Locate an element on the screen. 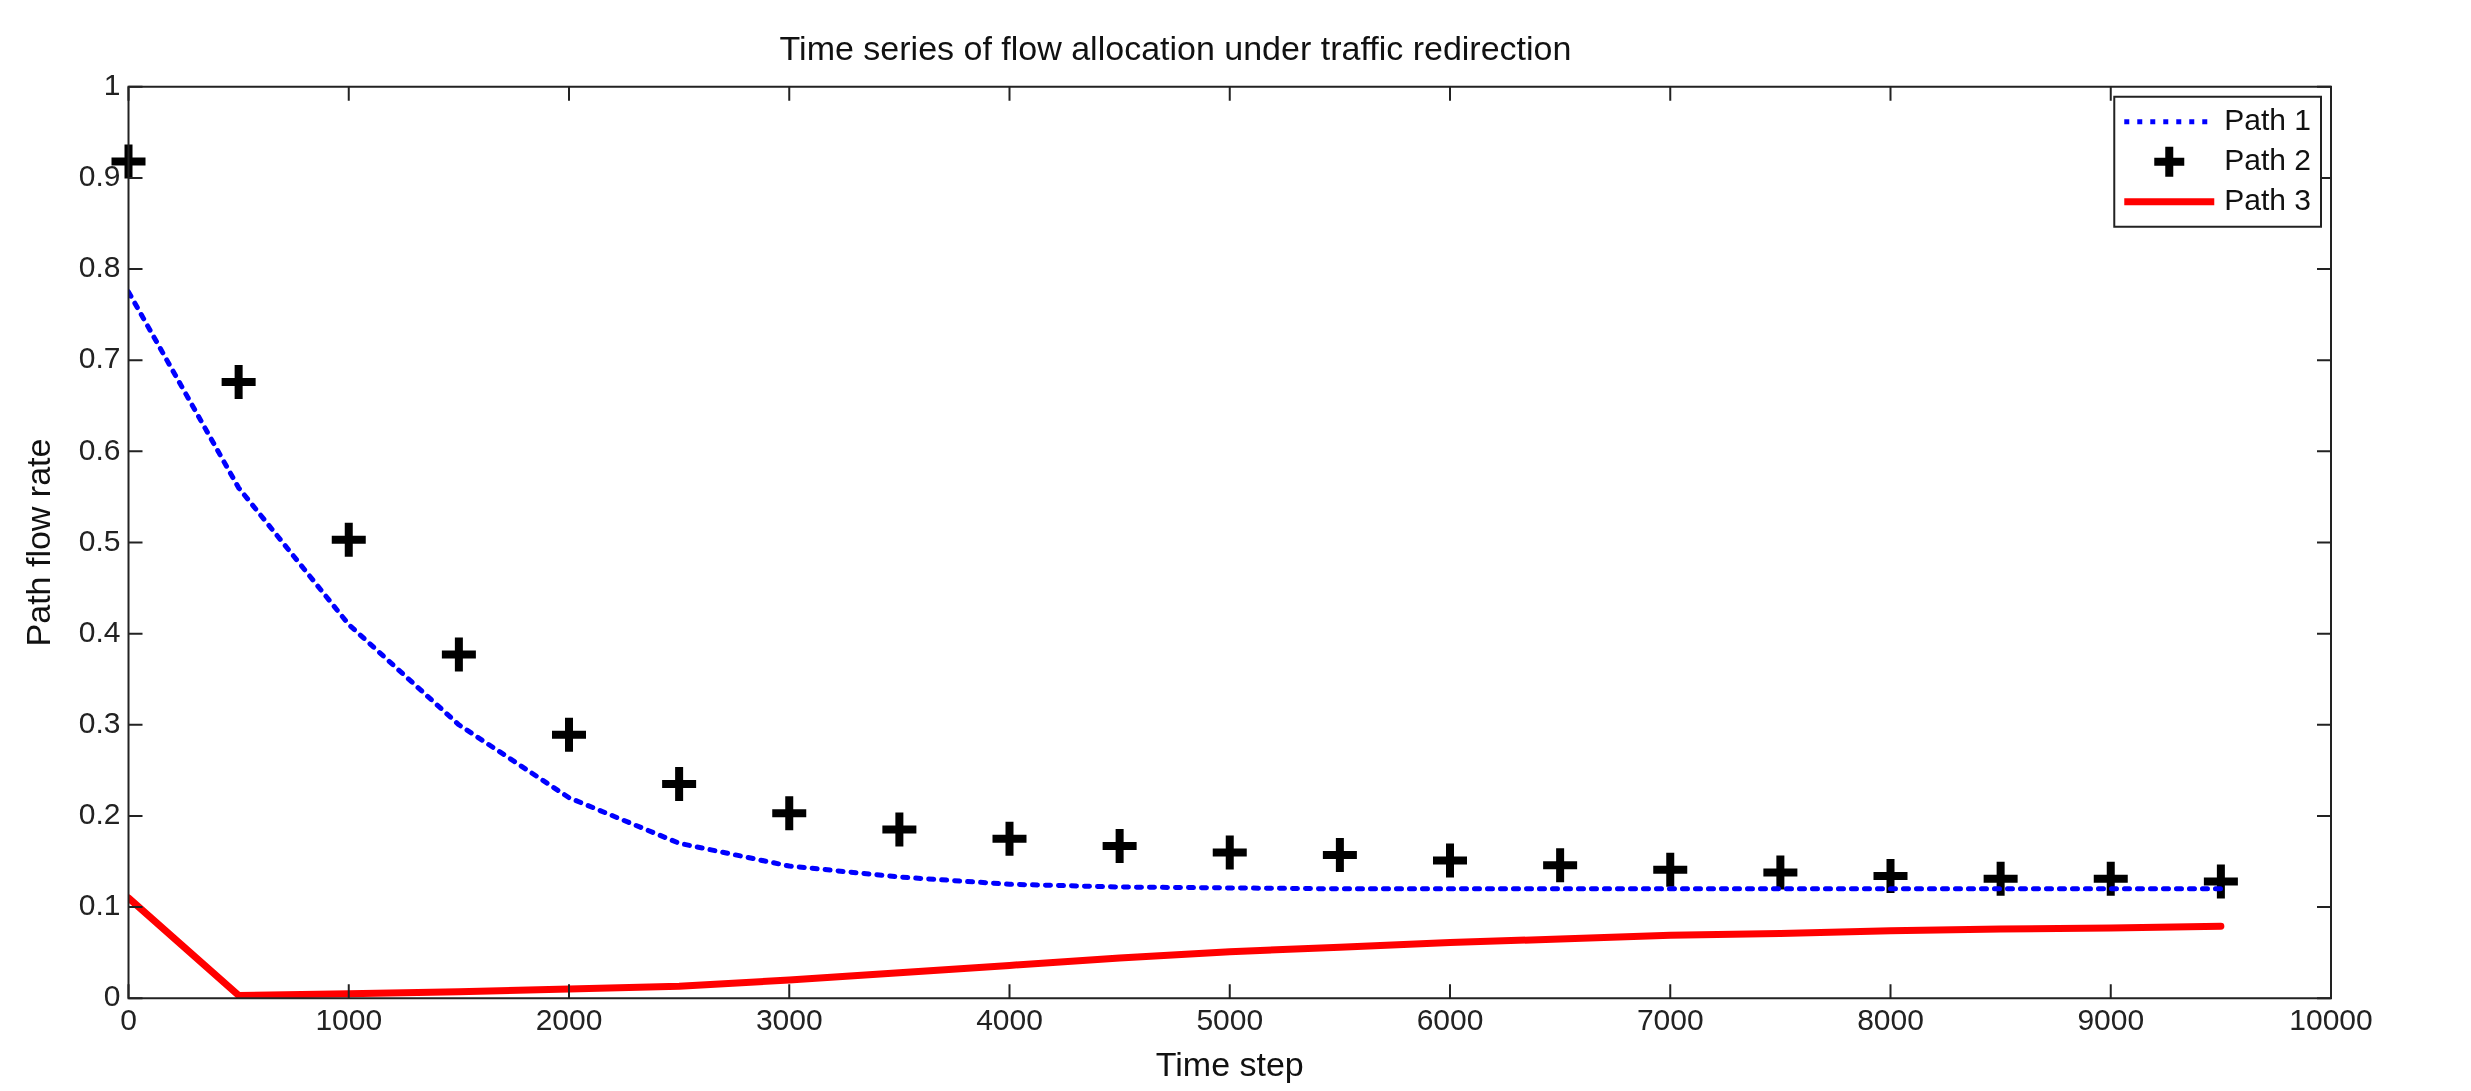  y-tick-label: 0 is located at coordinates (112, 996).